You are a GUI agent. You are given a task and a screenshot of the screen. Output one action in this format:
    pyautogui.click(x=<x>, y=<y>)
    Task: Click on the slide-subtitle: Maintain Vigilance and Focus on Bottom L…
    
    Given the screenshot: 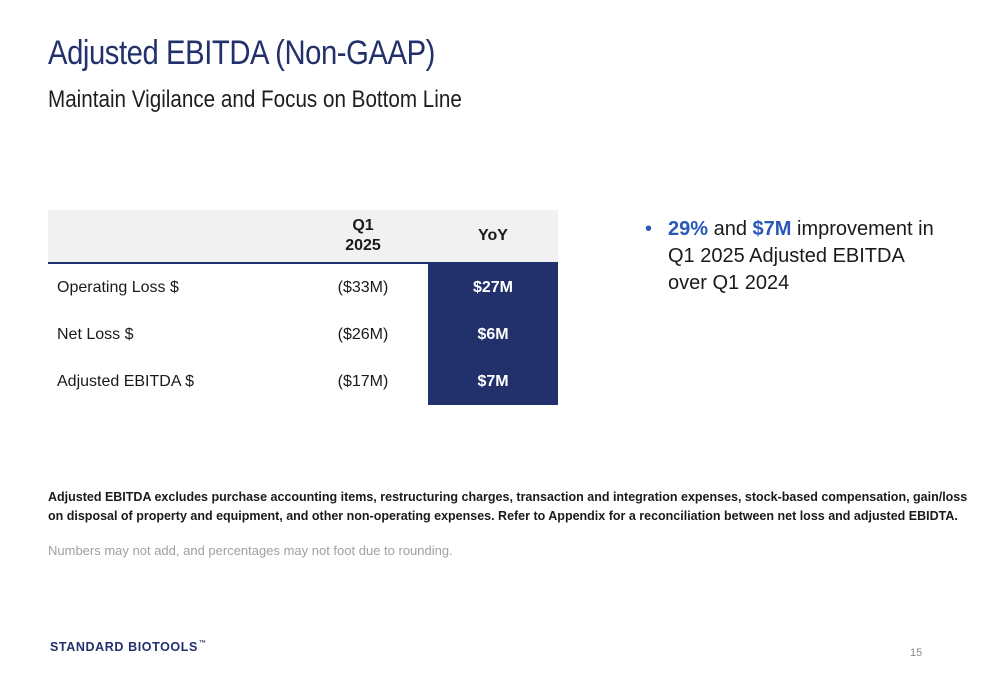 What is the action you would take?
    pyautogui.click(x=255, y=99)
    